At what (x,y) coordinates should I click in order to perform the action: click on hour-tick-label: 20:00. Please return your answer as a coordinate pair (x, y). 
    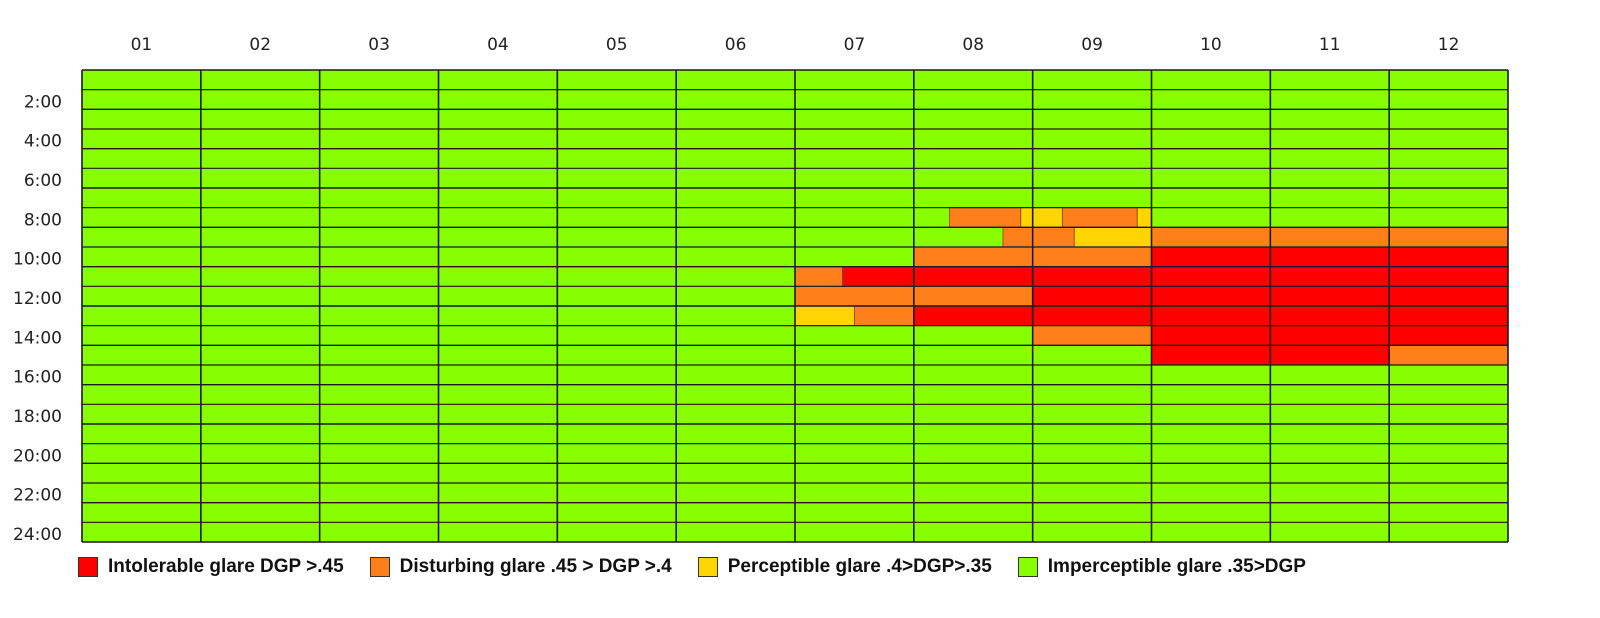
    Looking at the image, I should click on (37, 456).